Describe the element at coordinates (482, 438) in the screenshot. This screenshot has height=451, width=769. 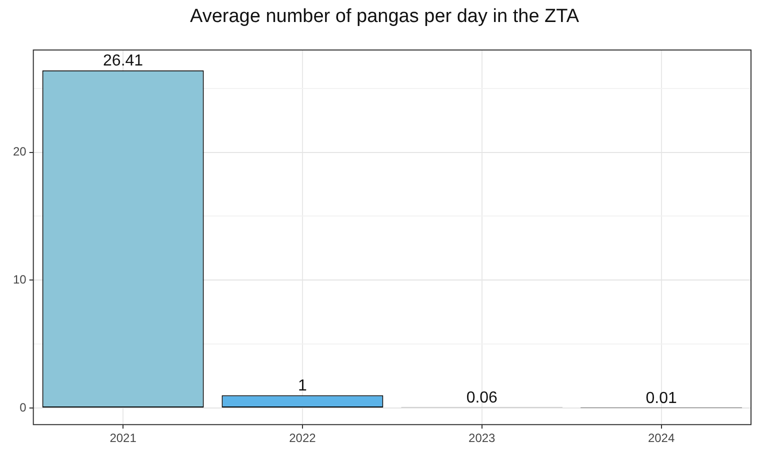
I see `x-tick-label: 2023` at that location.